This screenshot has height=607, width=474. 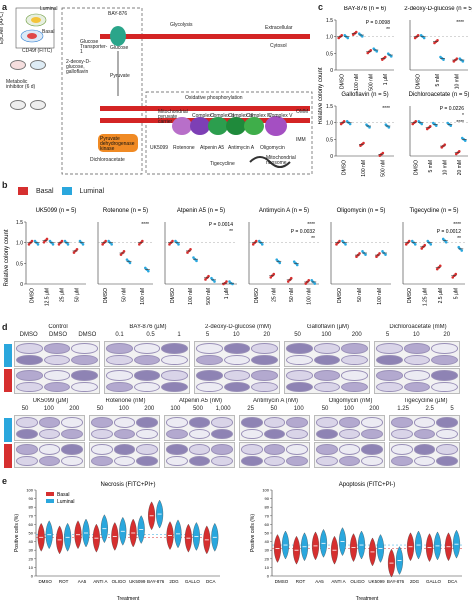 I want to click on legend-label-luminal: Luminal, so click(x=92, y=191).